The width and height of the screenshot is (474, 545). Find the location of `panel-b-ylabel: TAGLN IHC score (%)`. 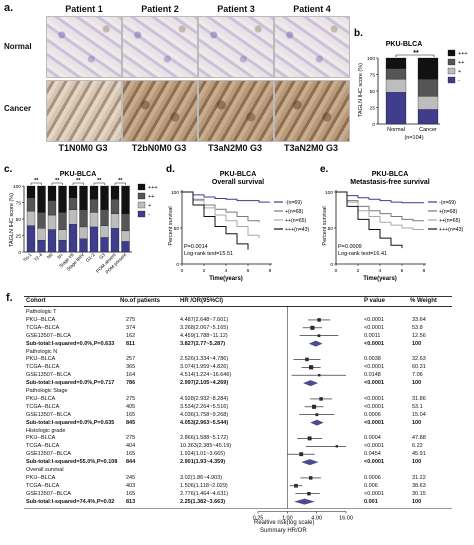

panel-b-ylabel: TAGLN IHC score (%) is located at coordinates (361, 90).